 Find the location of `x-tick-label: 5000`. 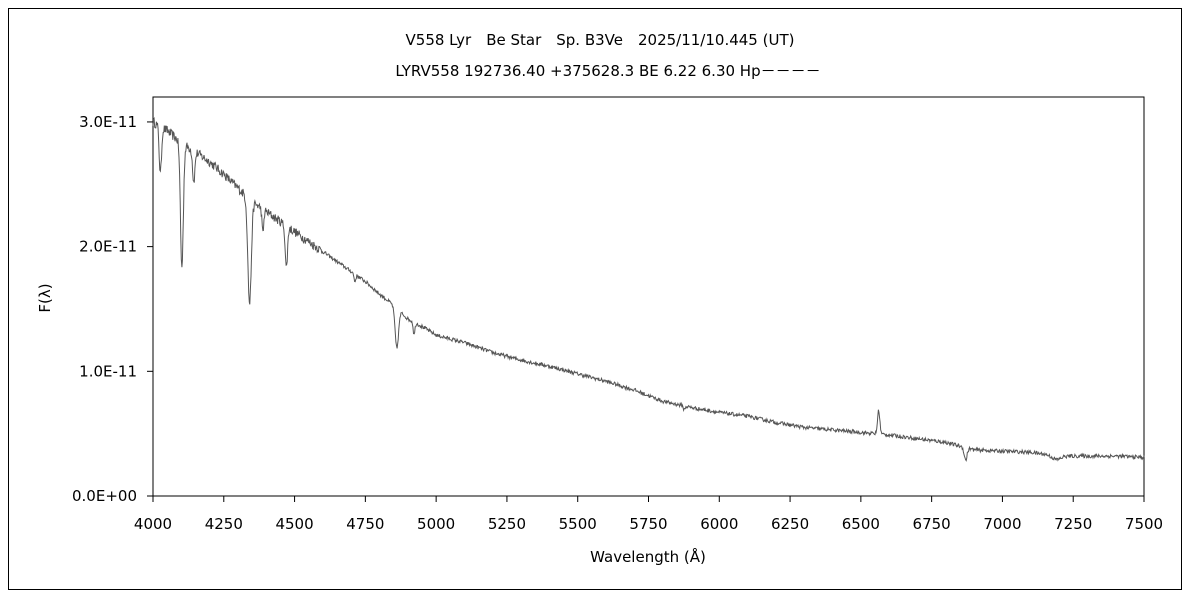

x-tick-label: 5000 is located at coordinates (436, 524).